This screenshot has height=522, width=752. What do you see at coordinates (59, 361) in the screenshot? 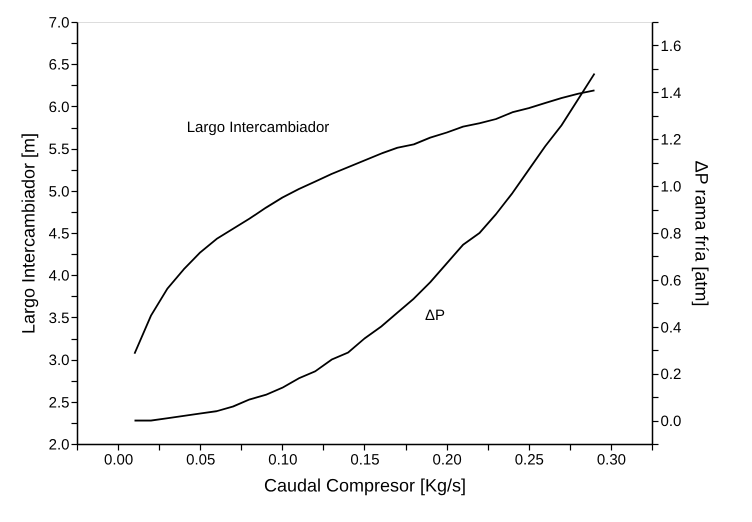
I see `y-tick-label: 3.0` at bounding box center [59, 361].